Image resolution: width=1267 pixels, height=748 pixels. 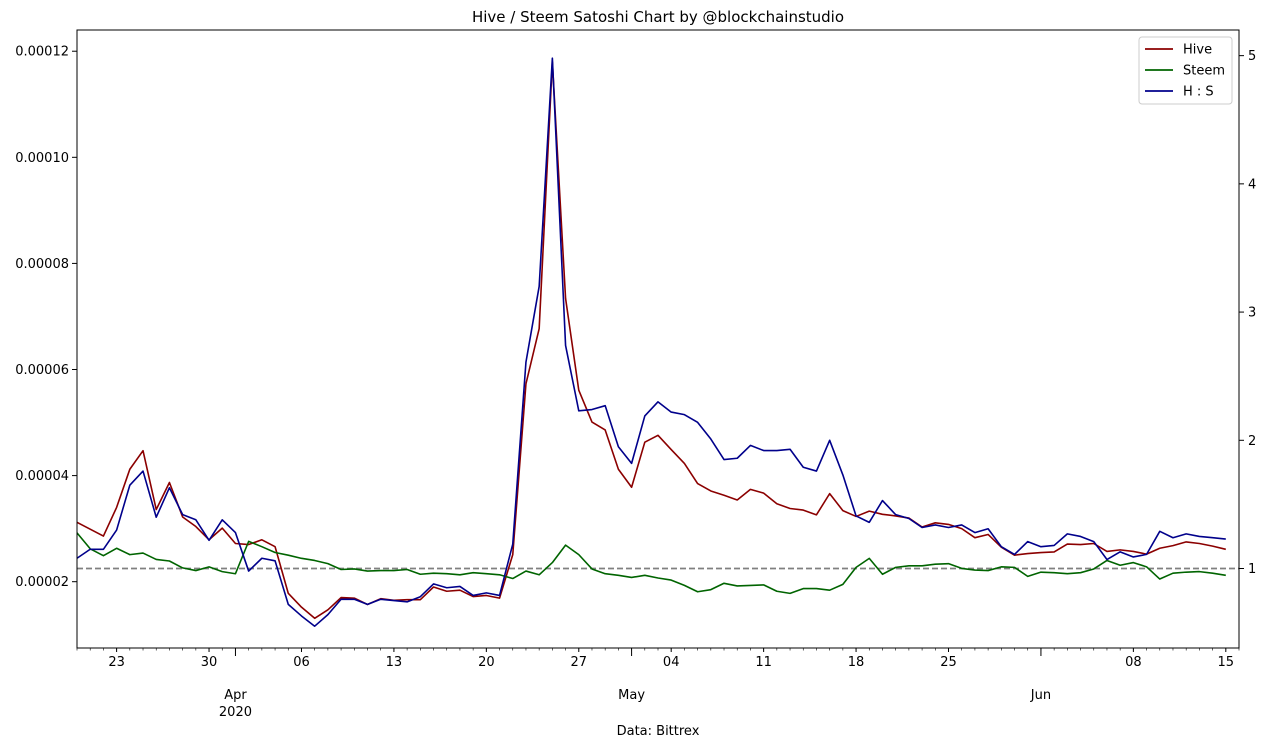 I want to click on x-major-tick-label: May, so click(x=631, y=695).